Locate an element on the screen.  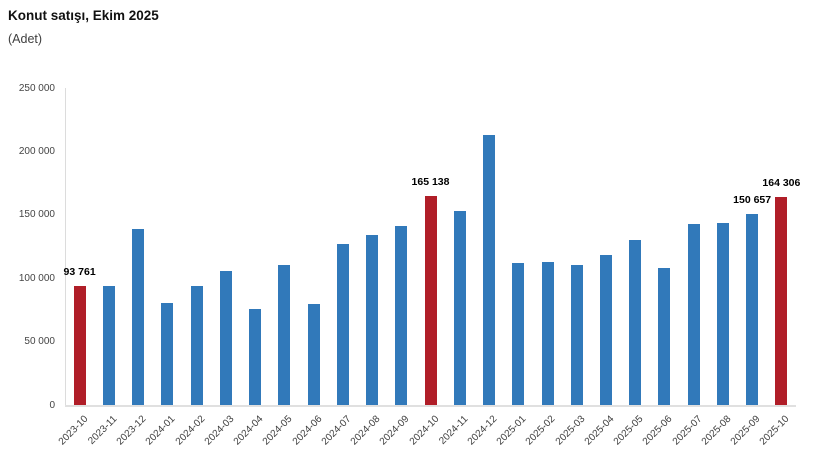
y-tick-label: 0 is located at coordinates (52, 405).